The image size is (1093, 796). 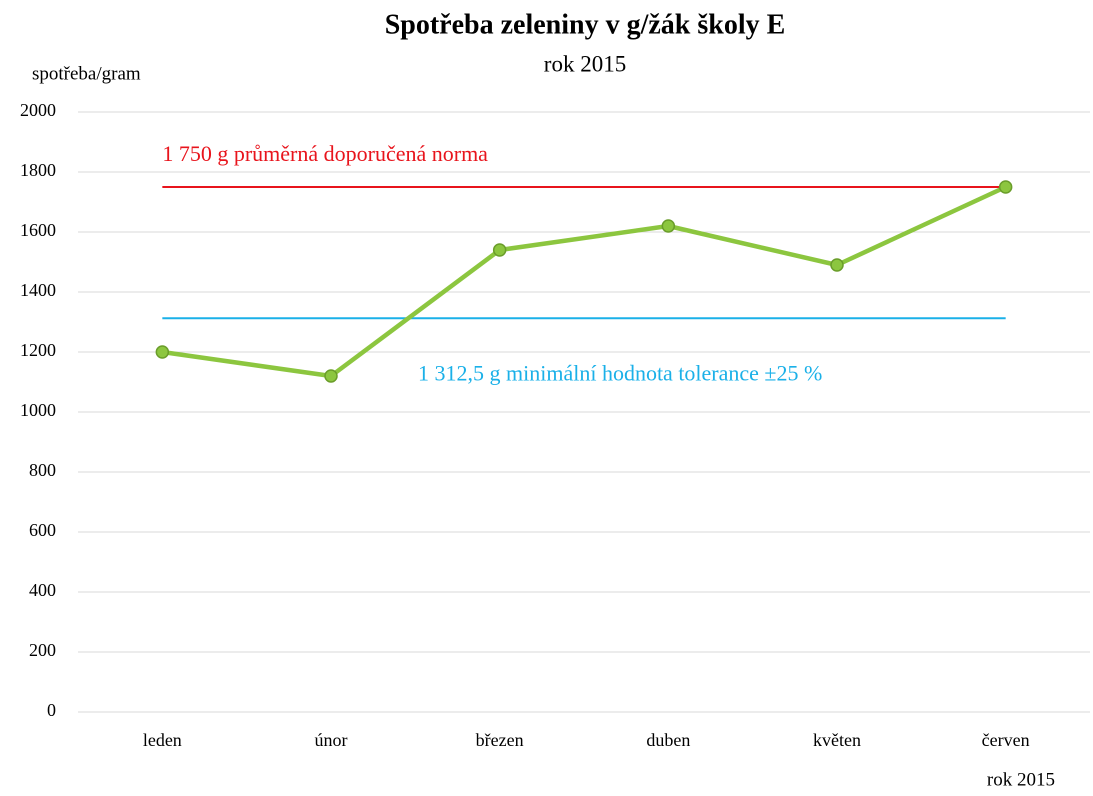 What do you see at coordinates (325, 153) in the screenshot?
I see `reference-label: 1 750 g průměrná doporučená norma` at bounding box center [325, 153].